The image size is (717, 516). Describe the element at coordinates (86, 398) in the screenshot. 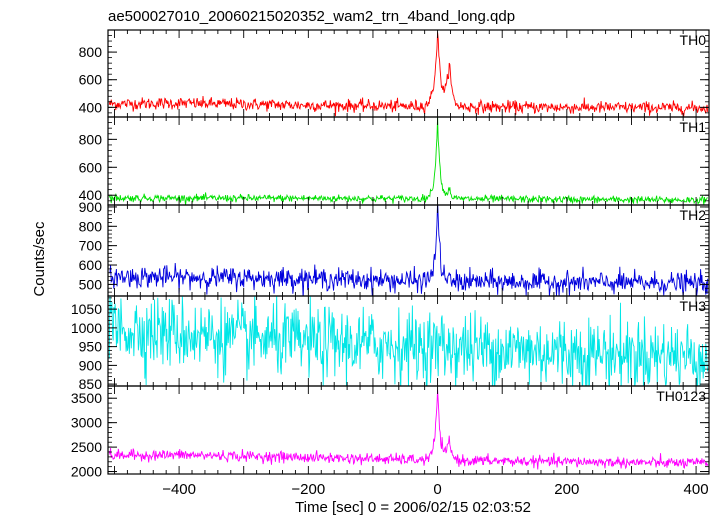

I see `y-tick-label: 3500` at that location.